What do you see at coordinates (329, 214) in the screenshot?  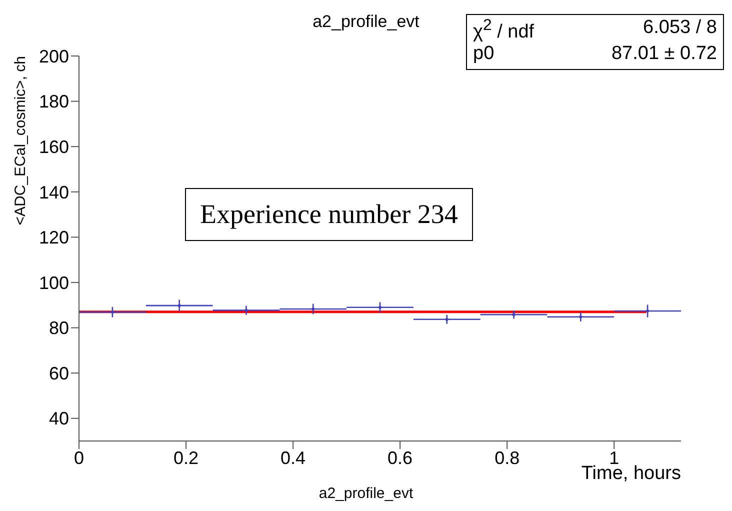 I see `annotation: Experience number 234` at bounding box center [329, 214].